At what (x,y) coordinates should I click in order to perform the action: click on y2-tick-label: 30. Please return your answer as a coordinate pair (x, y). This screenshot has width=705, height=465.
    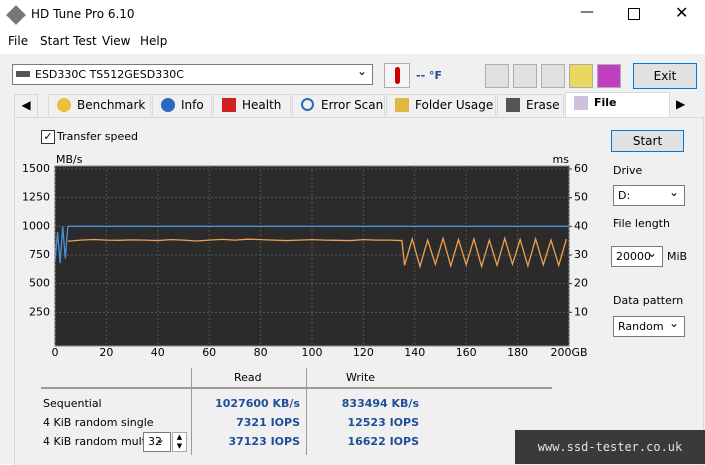
    Looking at the image, I should click on (581, 254).